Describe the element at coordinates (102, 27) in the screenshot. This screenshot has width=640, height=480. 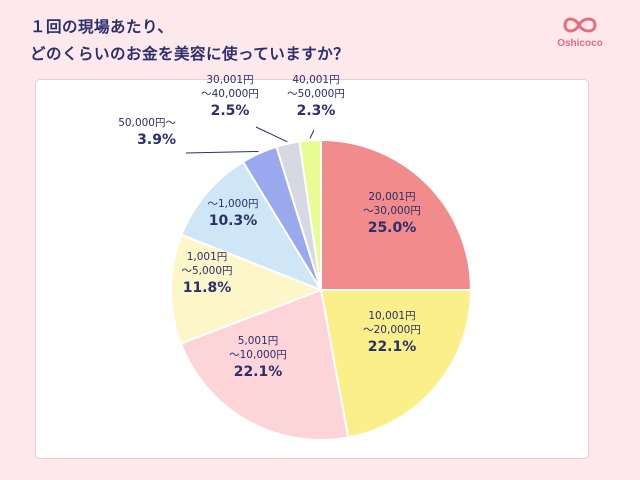
I see `title-line-1: １回の現場あたり、` at that location.